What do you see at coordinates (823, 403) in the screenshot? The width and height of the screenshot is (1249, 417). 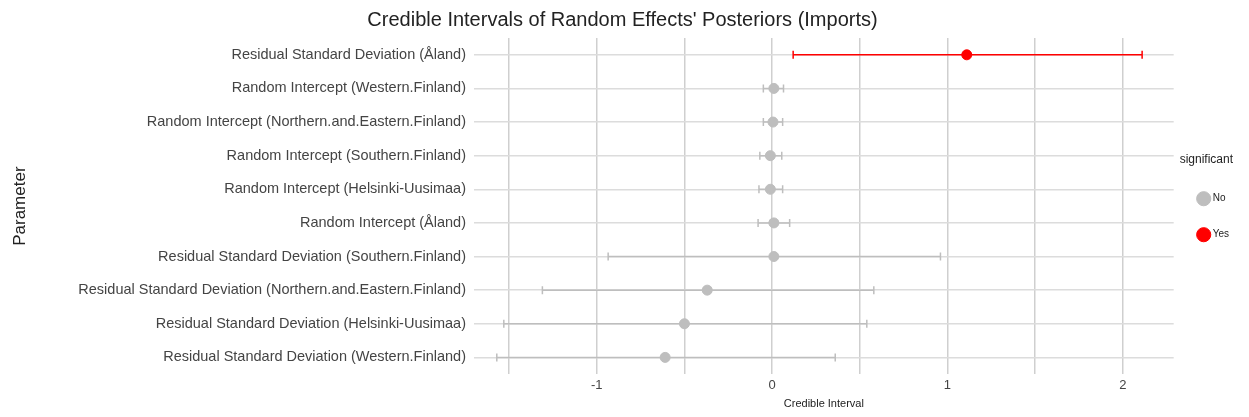 I see `x-axis-title: Credible Interval` at bounding box center [823, 403].